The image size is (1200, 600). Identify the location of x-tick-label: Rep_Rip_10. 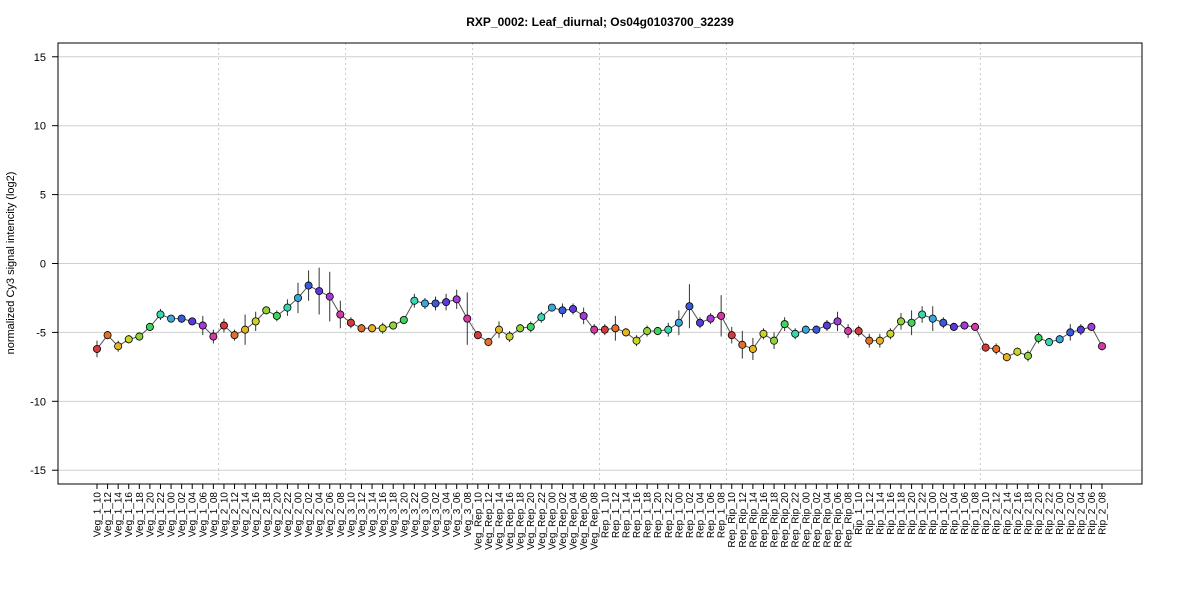
(732, 520).